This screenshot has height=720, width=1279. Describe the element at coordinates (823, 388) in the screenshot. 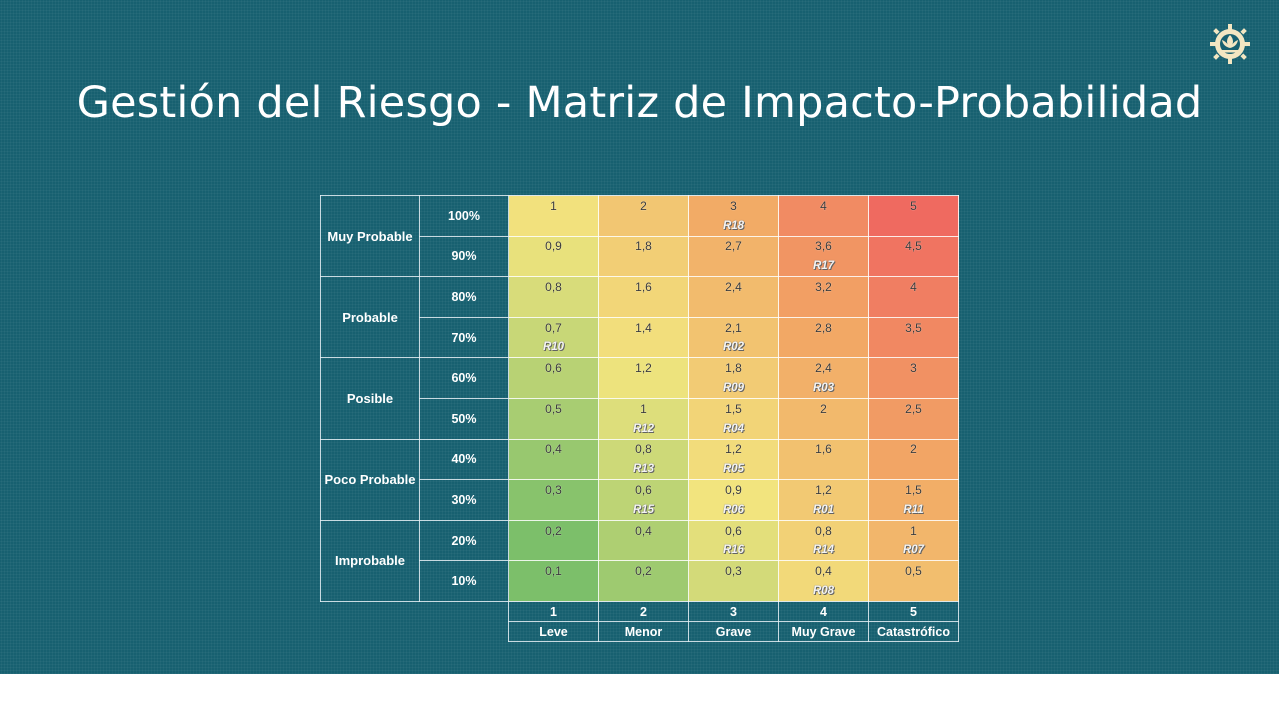

I see `risk-id-cell: R03` at that location.